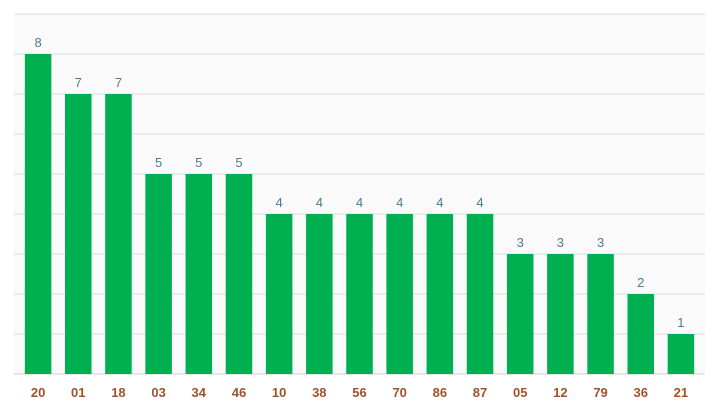 This screenshot has width=717, height=420. What do you see at coordinates (158, 392) in the screenshot?
I see `x-tick-label-03: 03` at bounding box center [158, 392].